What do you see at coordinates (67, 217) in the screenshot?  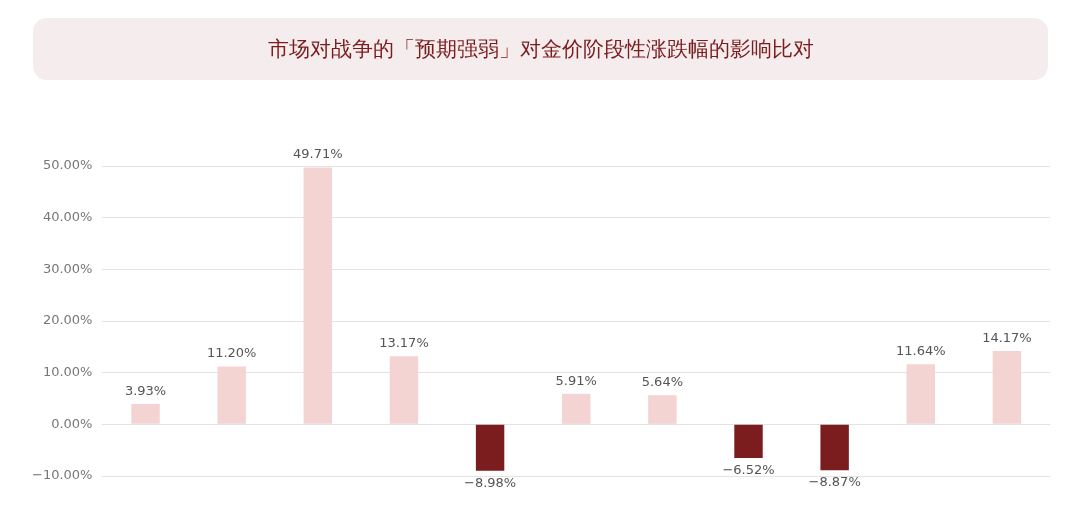 I see `y-tick-label: 40.00%` at bounding box center [67, 217].